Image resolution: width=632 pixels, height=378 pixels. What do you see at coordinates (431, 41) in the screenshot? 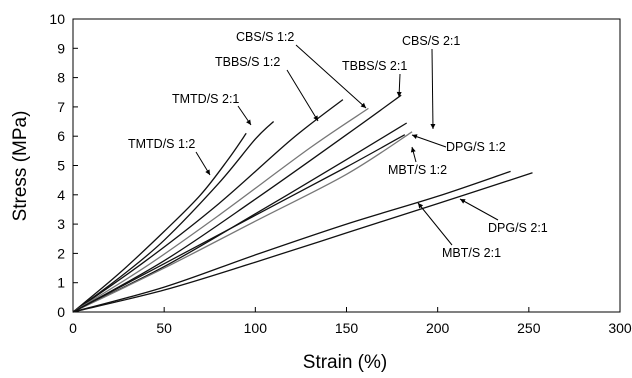
I see `annotation-cbs-s-2-1: CBS/S 2:1` at bounding box center [431, 41].